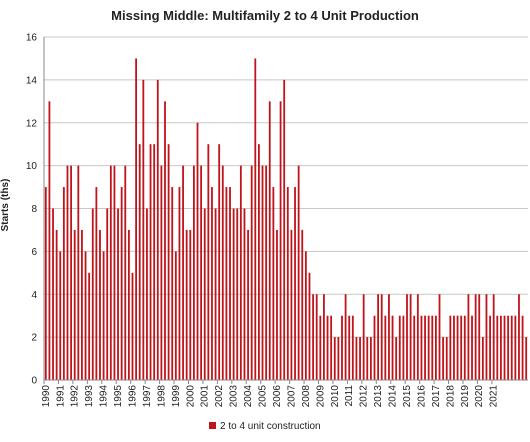  Describe the element at coordinates (34, 252) in the screenshot. I see `y-tick-label: 6` at that location.